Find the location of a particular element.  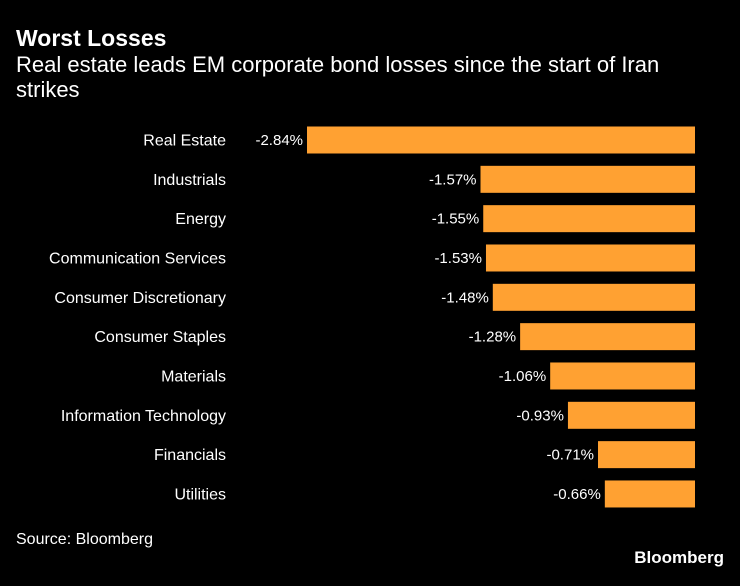

category-label: Utilities is located at coordinates (200, 494).